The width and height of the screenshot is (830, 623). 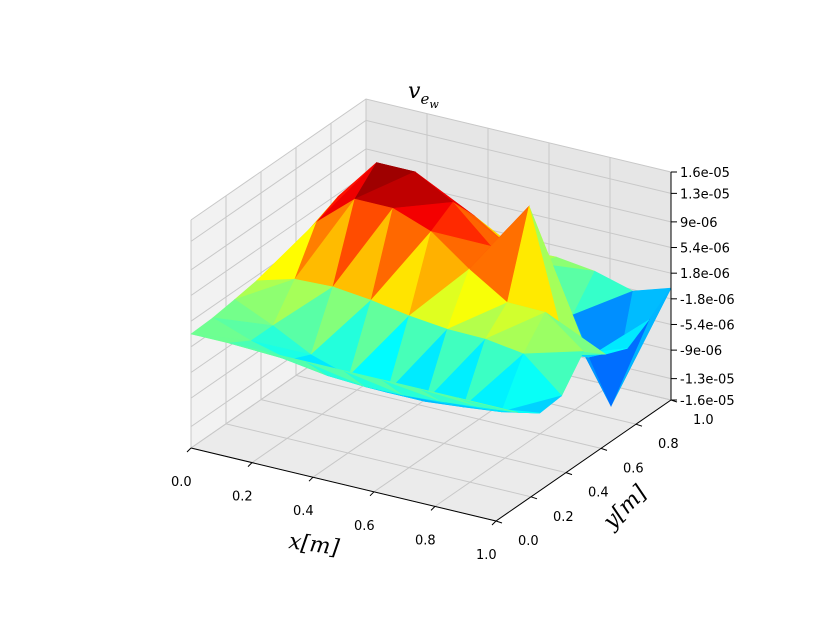 I want to click on z-tick-label: -5.4e-06, so click(x=707, y=325).